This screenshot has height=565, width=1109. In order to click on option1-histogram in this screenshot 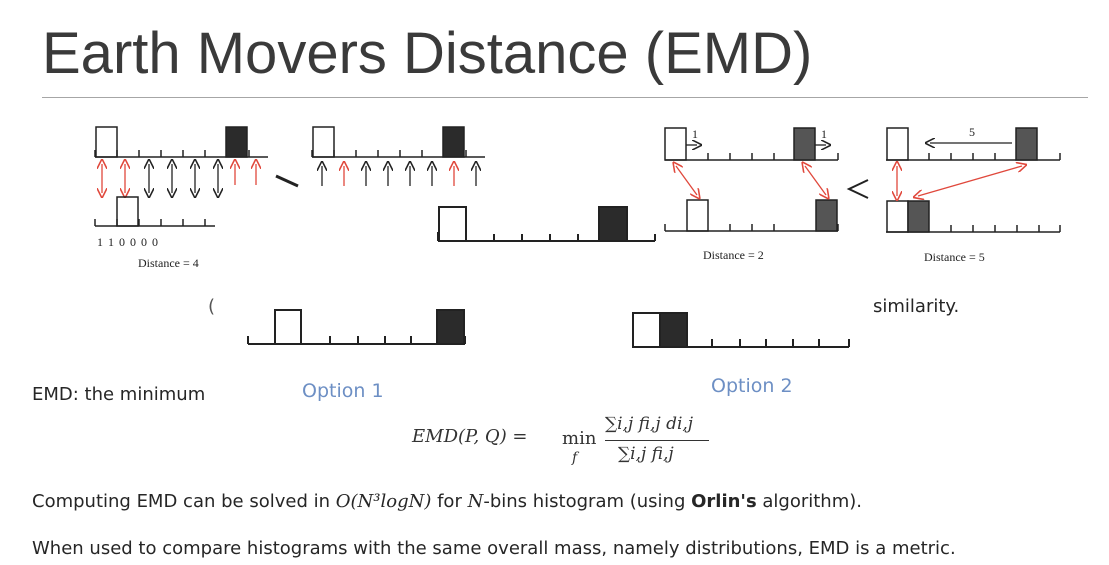, I will do `click(356, 327)`.